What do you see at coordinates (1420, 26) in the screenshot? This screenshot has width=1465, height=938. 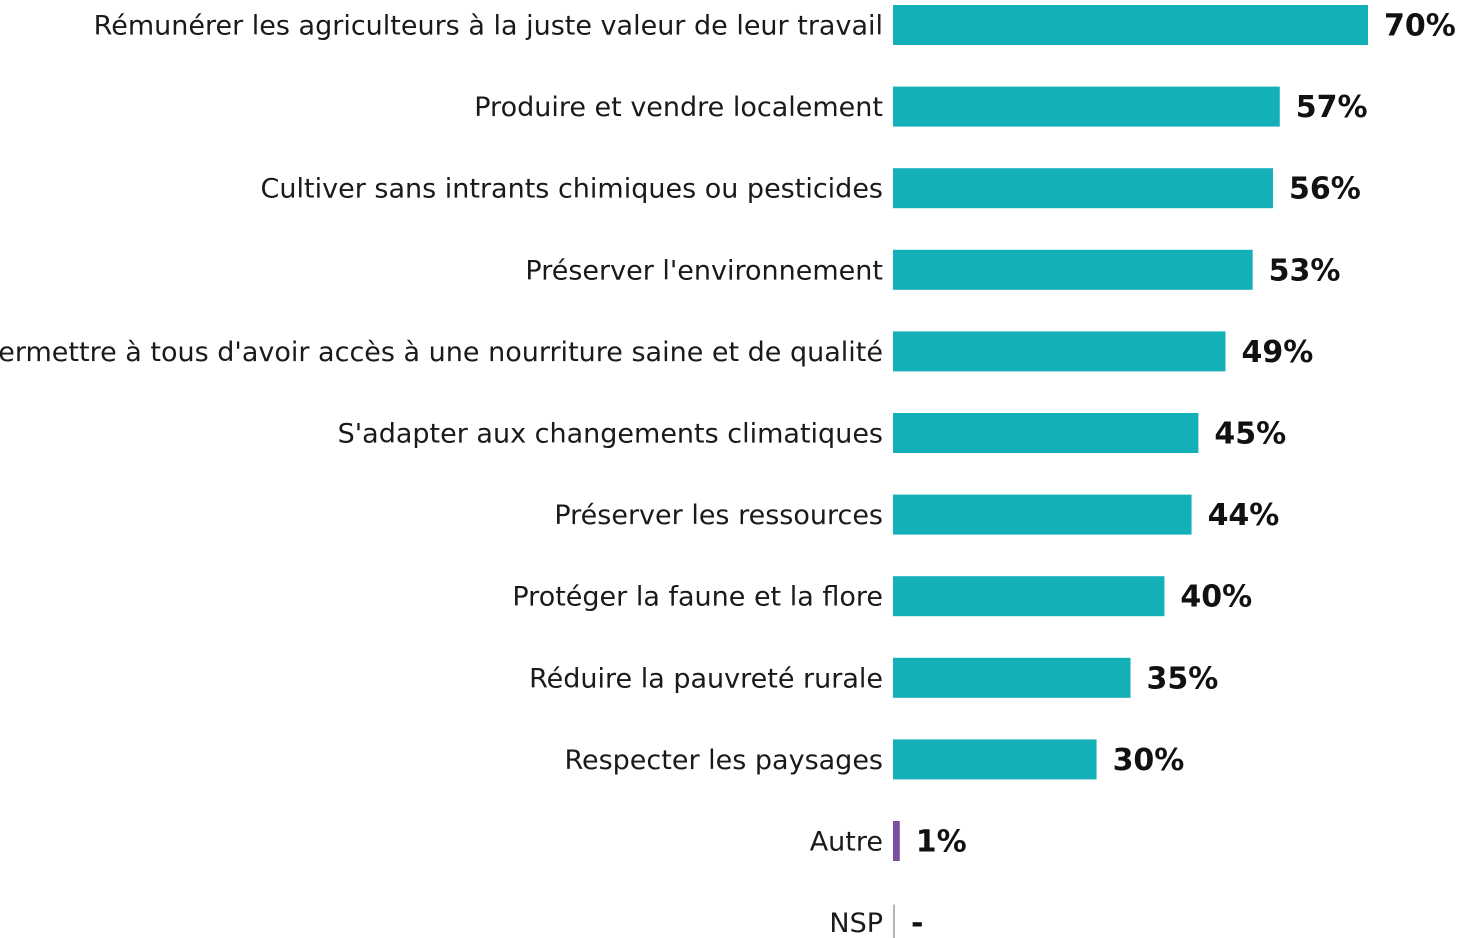 I see `value-label: 70%` at bounding box center [1420, 26].